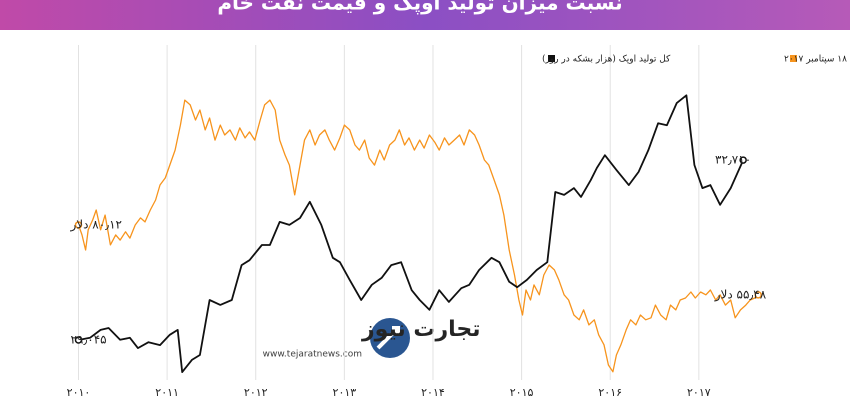  What do you see at coordinates (817, 60) in the screenshot?
I see `legend-label: قیمت نفت خام برنت تا ۱۸ سپتامبر ۲۰۱۷` at bounding box center [817, 60].